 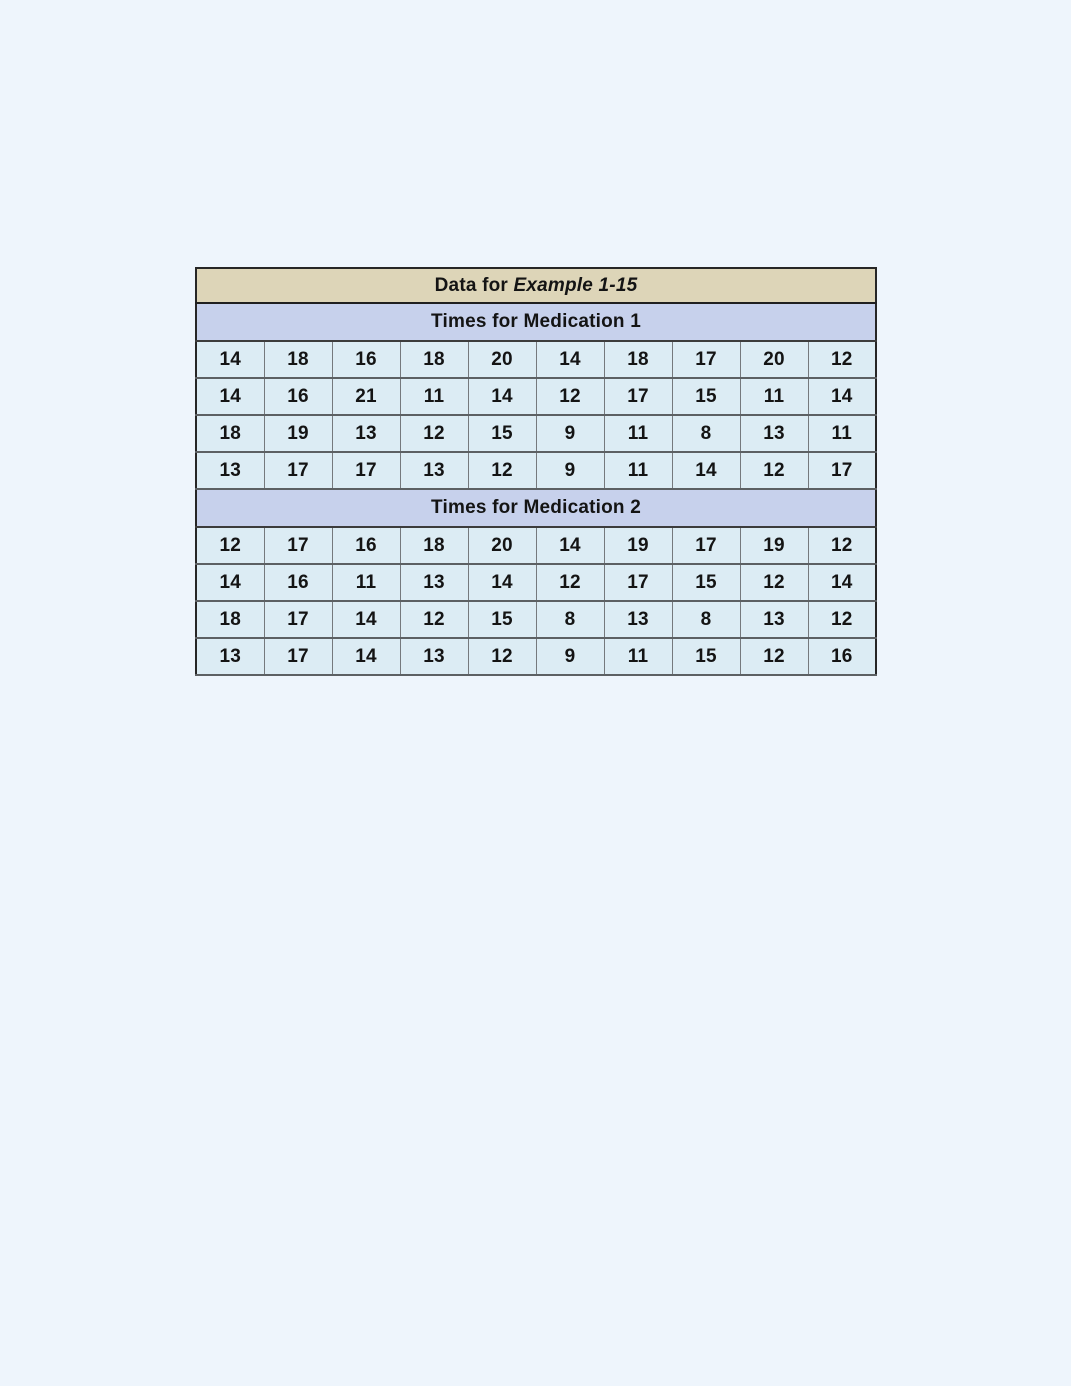 I want to click on table-row: 18 19 13 12 15 9 11 8 13 11, so click(x=536, y=433).